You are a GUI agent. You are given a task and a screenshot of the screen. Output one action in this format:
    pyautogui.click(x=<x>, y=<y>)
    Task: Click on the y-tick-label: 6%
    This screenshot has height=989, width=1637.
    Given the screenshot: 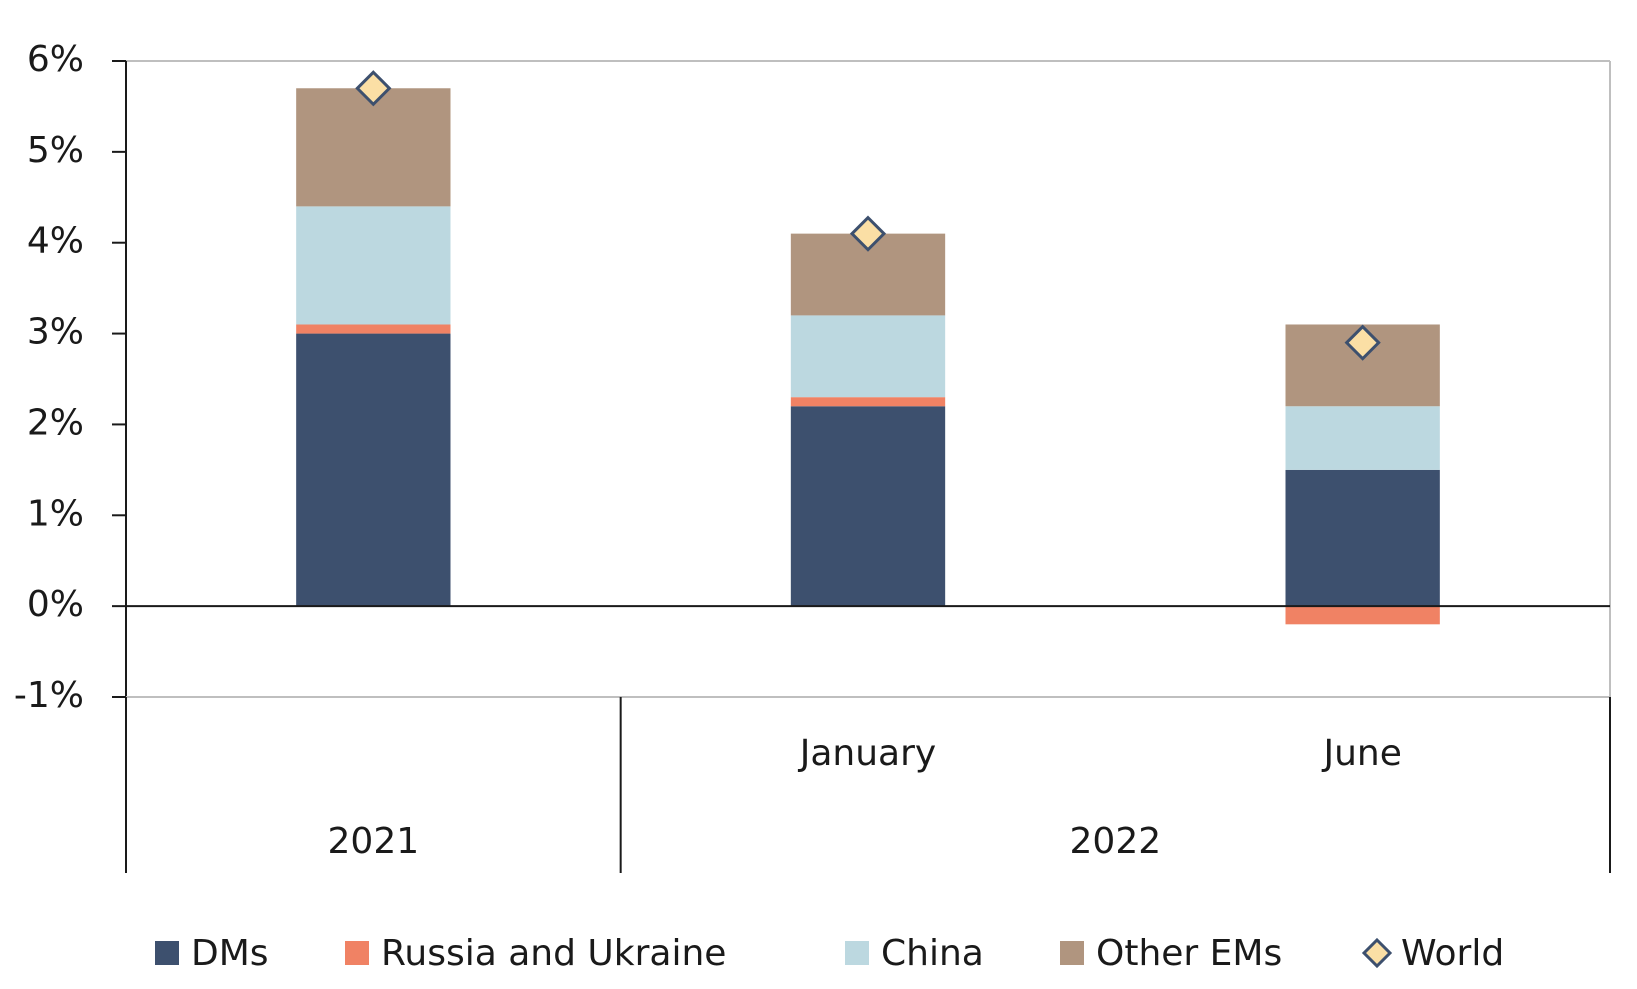 What is the action you would take?
    pyautogui.click(x=55, y=59)
    